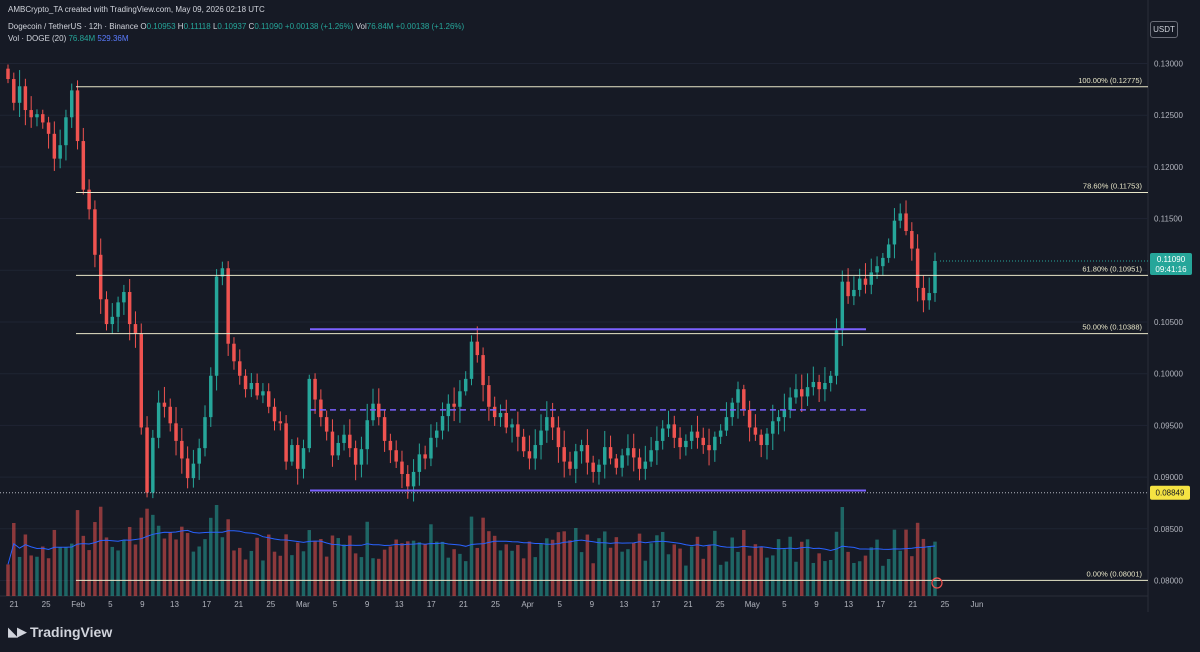 Image resolution: width=1200 pixels, height=652 pixels. What do you see at coordinates (180, 26) in the screenshot?
I see `ohlc-h-label: H` at bounding box center [180, 26].